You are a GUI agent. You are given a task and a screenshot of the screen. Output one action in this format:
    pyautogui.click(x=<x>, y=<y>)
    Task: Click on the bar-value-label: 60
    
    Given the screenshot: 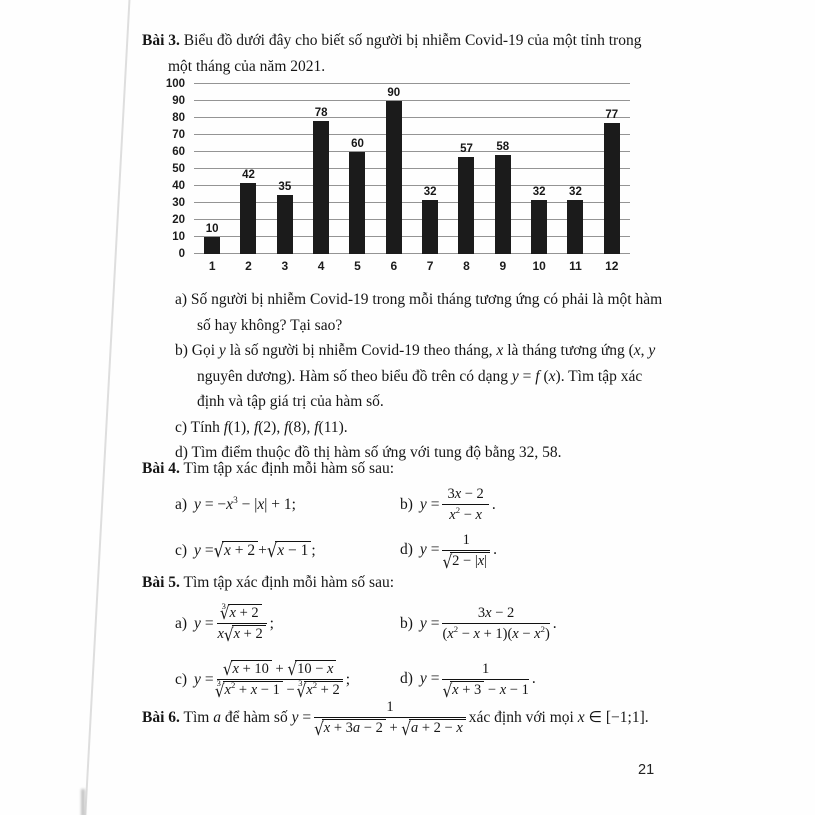 What is the action you would take?
    pyautogui.click(x=357, y=144)
    